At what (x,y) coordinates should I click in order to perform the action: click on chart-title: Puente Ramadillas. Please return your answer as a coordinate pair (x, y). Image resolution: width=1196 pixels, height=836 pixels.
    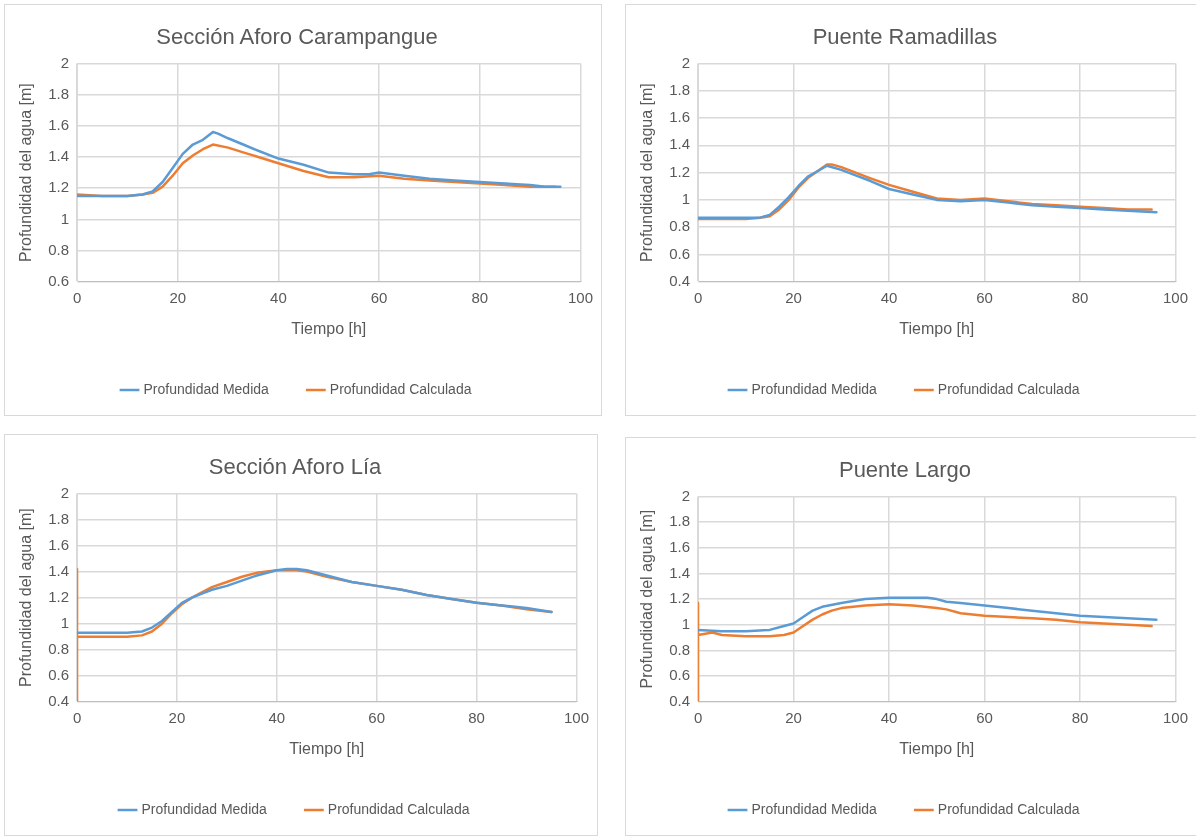
    Looking at the image, I should click on (905, 37).